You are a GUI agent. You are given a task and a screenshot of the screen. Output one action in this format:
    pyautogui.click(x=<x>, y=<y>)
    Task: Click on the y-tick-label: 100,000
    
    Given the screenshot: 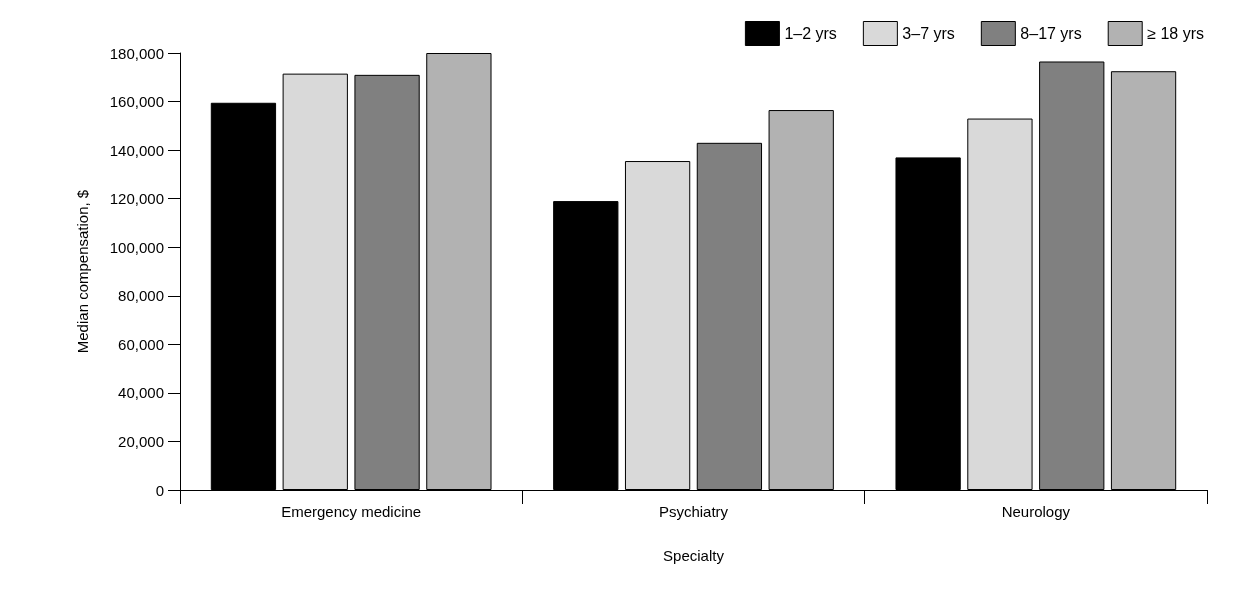 What is the action you would take?
    pyautogui.click(x=136, y=247)
    